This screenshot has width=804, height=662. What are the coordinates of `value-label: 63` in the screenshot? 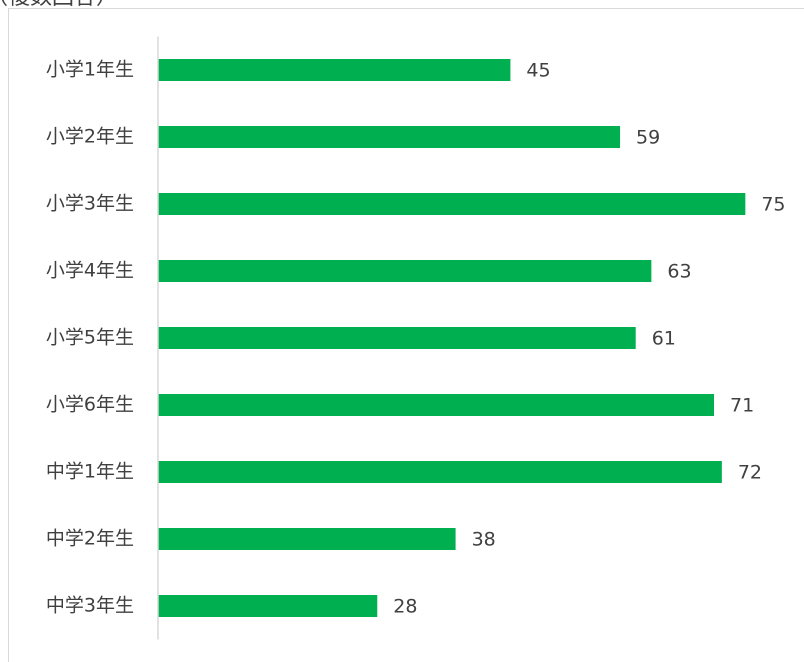 It's located at (679, 272).